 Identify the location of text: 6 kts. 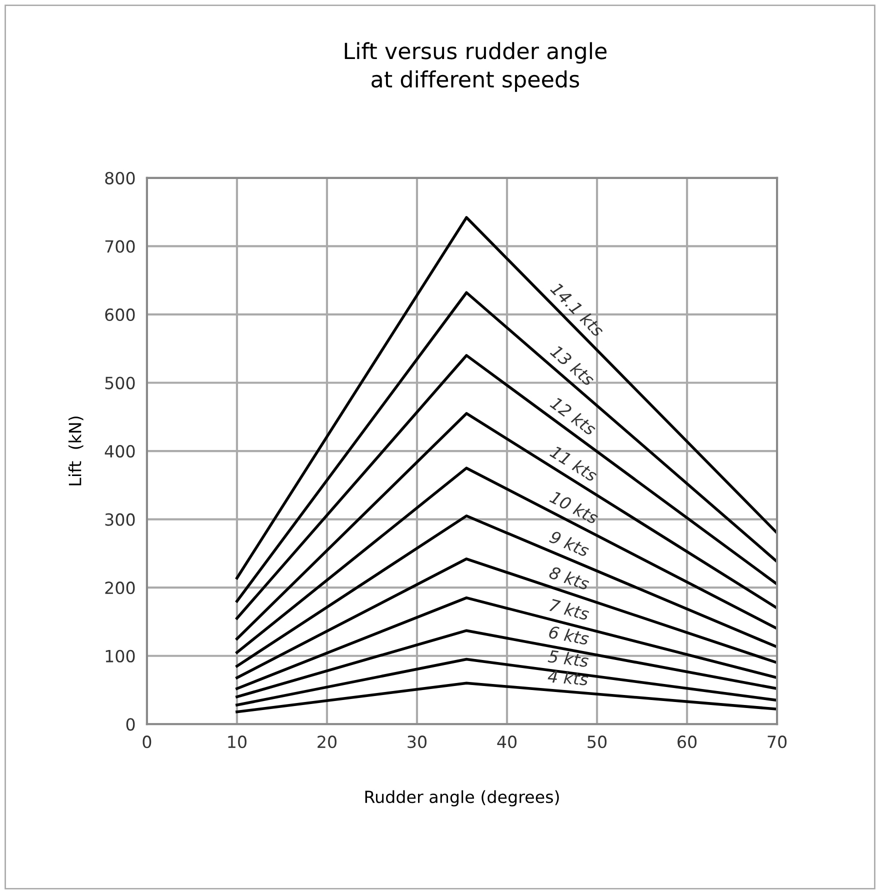
(569, 635).